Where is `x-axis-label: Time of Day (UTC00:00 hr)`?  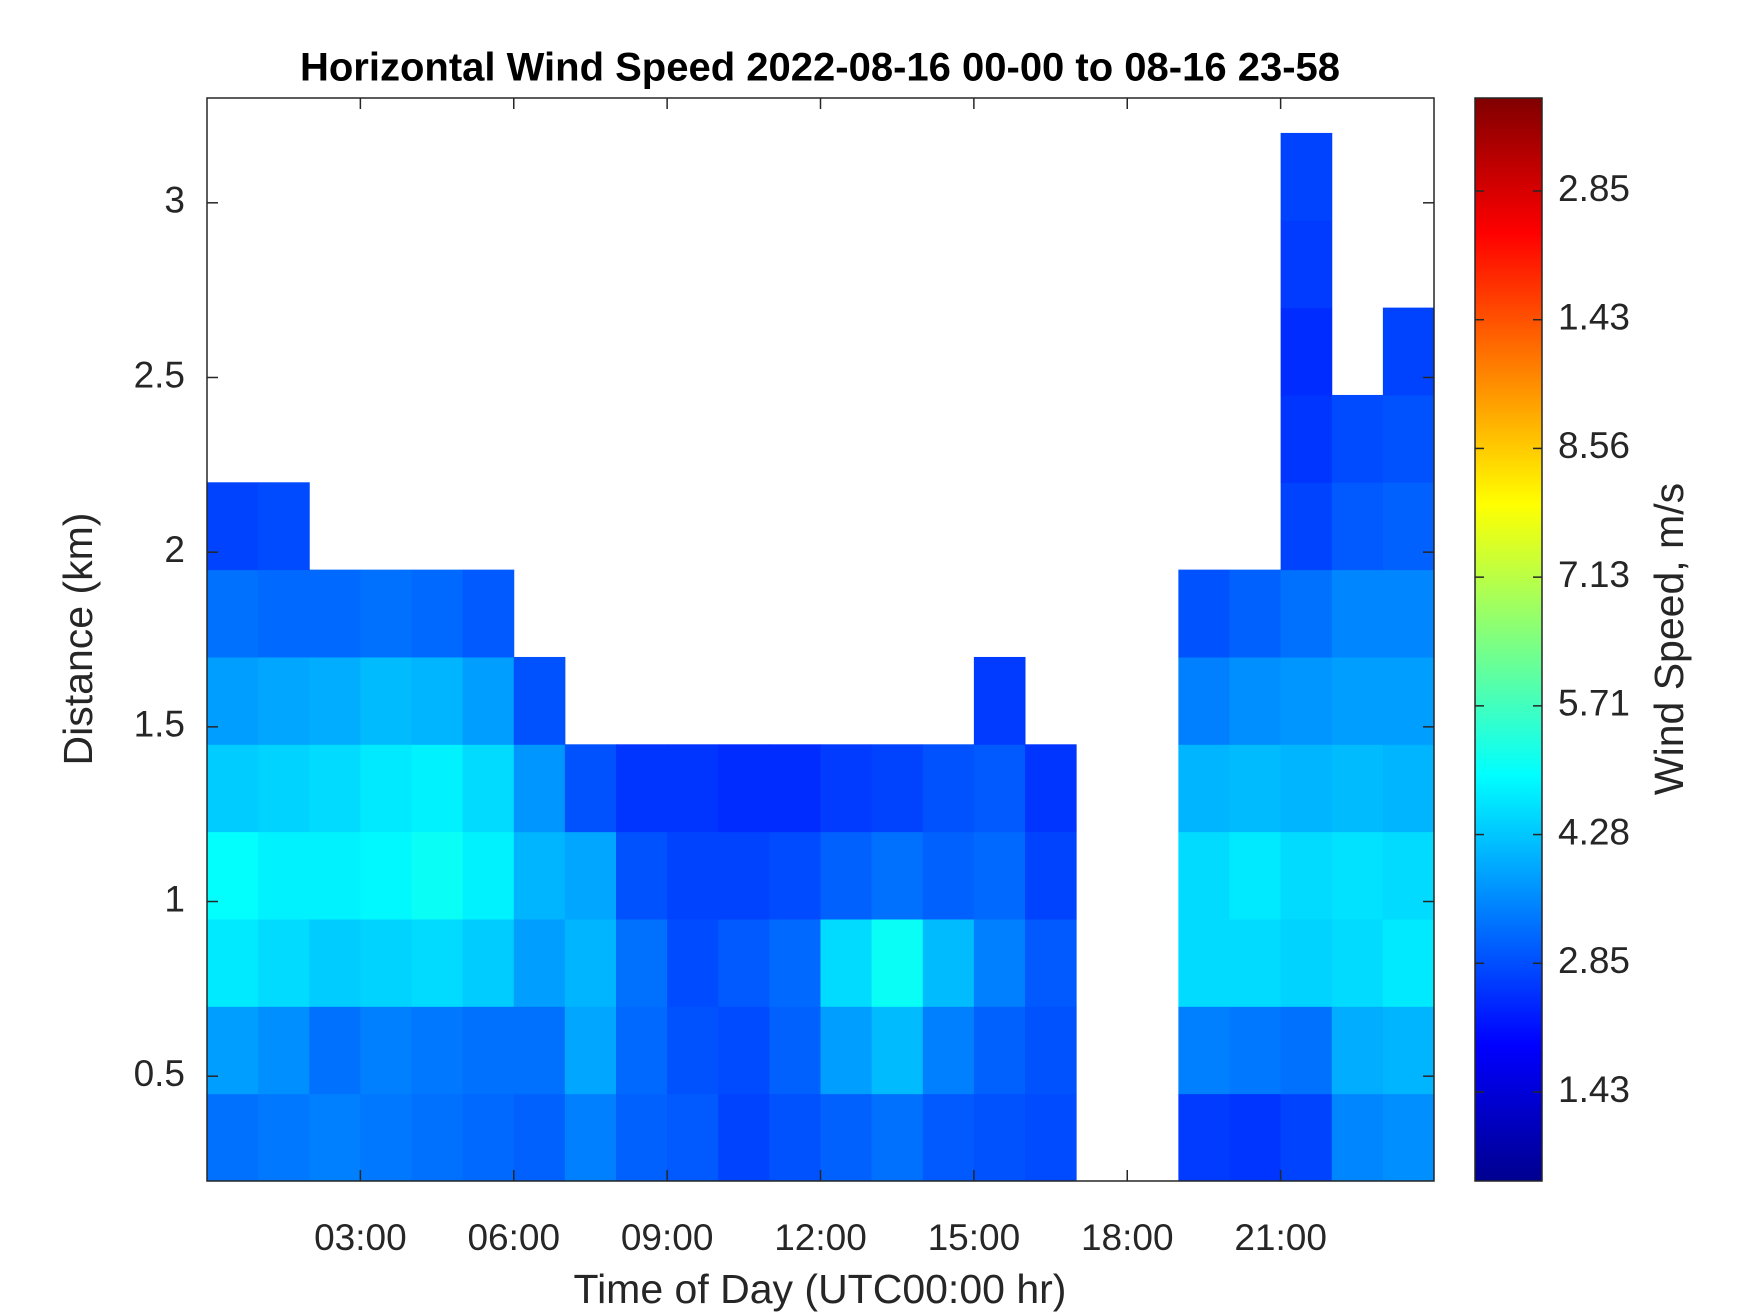
x-axis-label: Time of Day (UTC00:00 hr) is located at coordinates (820, 1289).